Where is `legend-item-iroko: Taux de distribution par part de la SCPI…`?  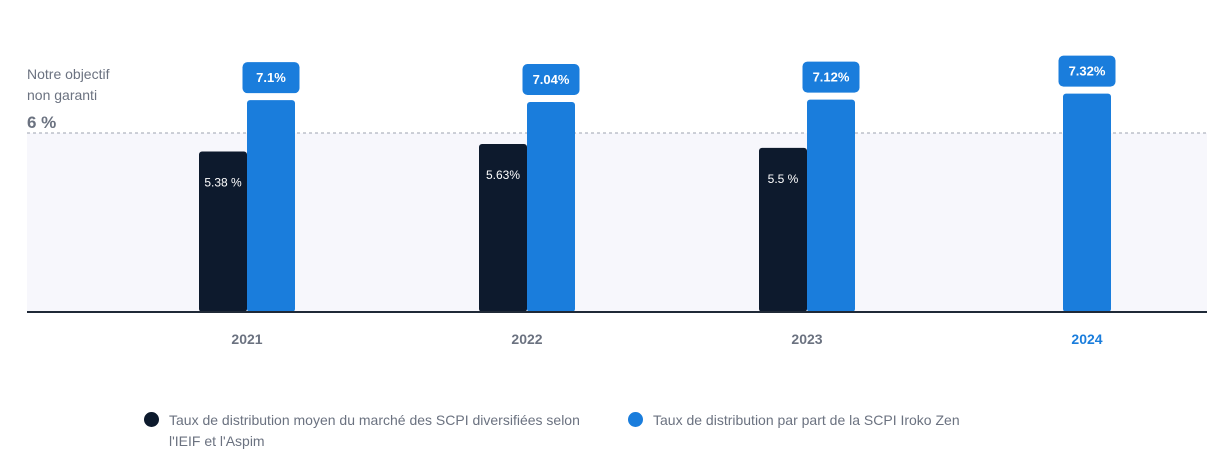
legend-item-iroko: Taux de distribution par part de la SCPI… is located at coordinates (838, 420).